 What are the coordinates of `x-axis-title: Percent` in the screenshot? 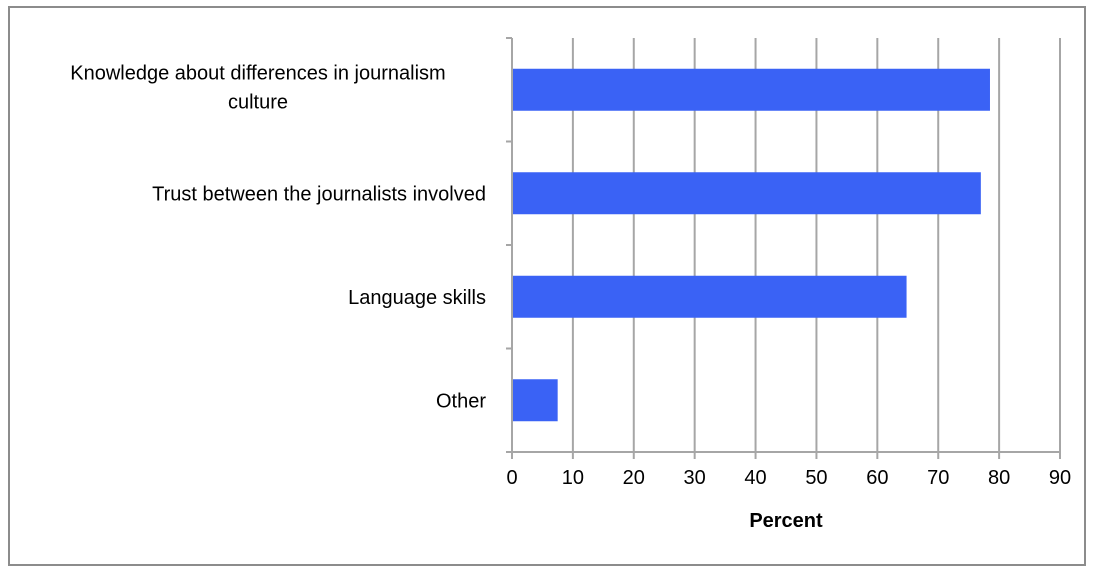 It's located at (786, 521).